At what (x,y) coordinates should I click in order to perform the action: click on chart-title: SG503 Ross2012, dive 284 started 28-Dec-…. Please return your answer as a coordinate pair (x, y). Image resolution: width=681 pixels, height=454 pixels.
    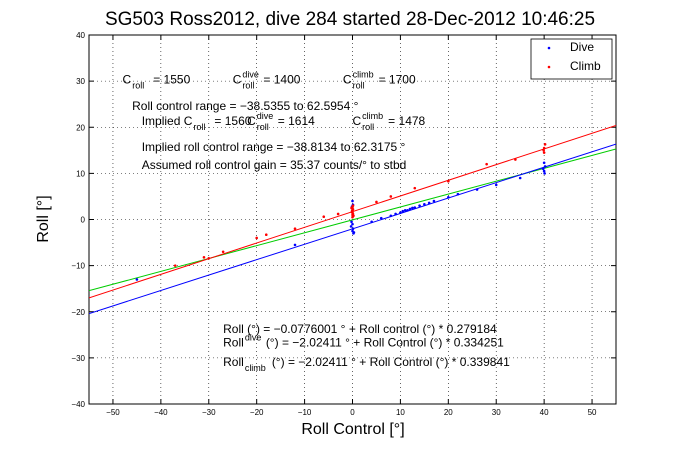
    Looking at the image, I should click on (350, 19).